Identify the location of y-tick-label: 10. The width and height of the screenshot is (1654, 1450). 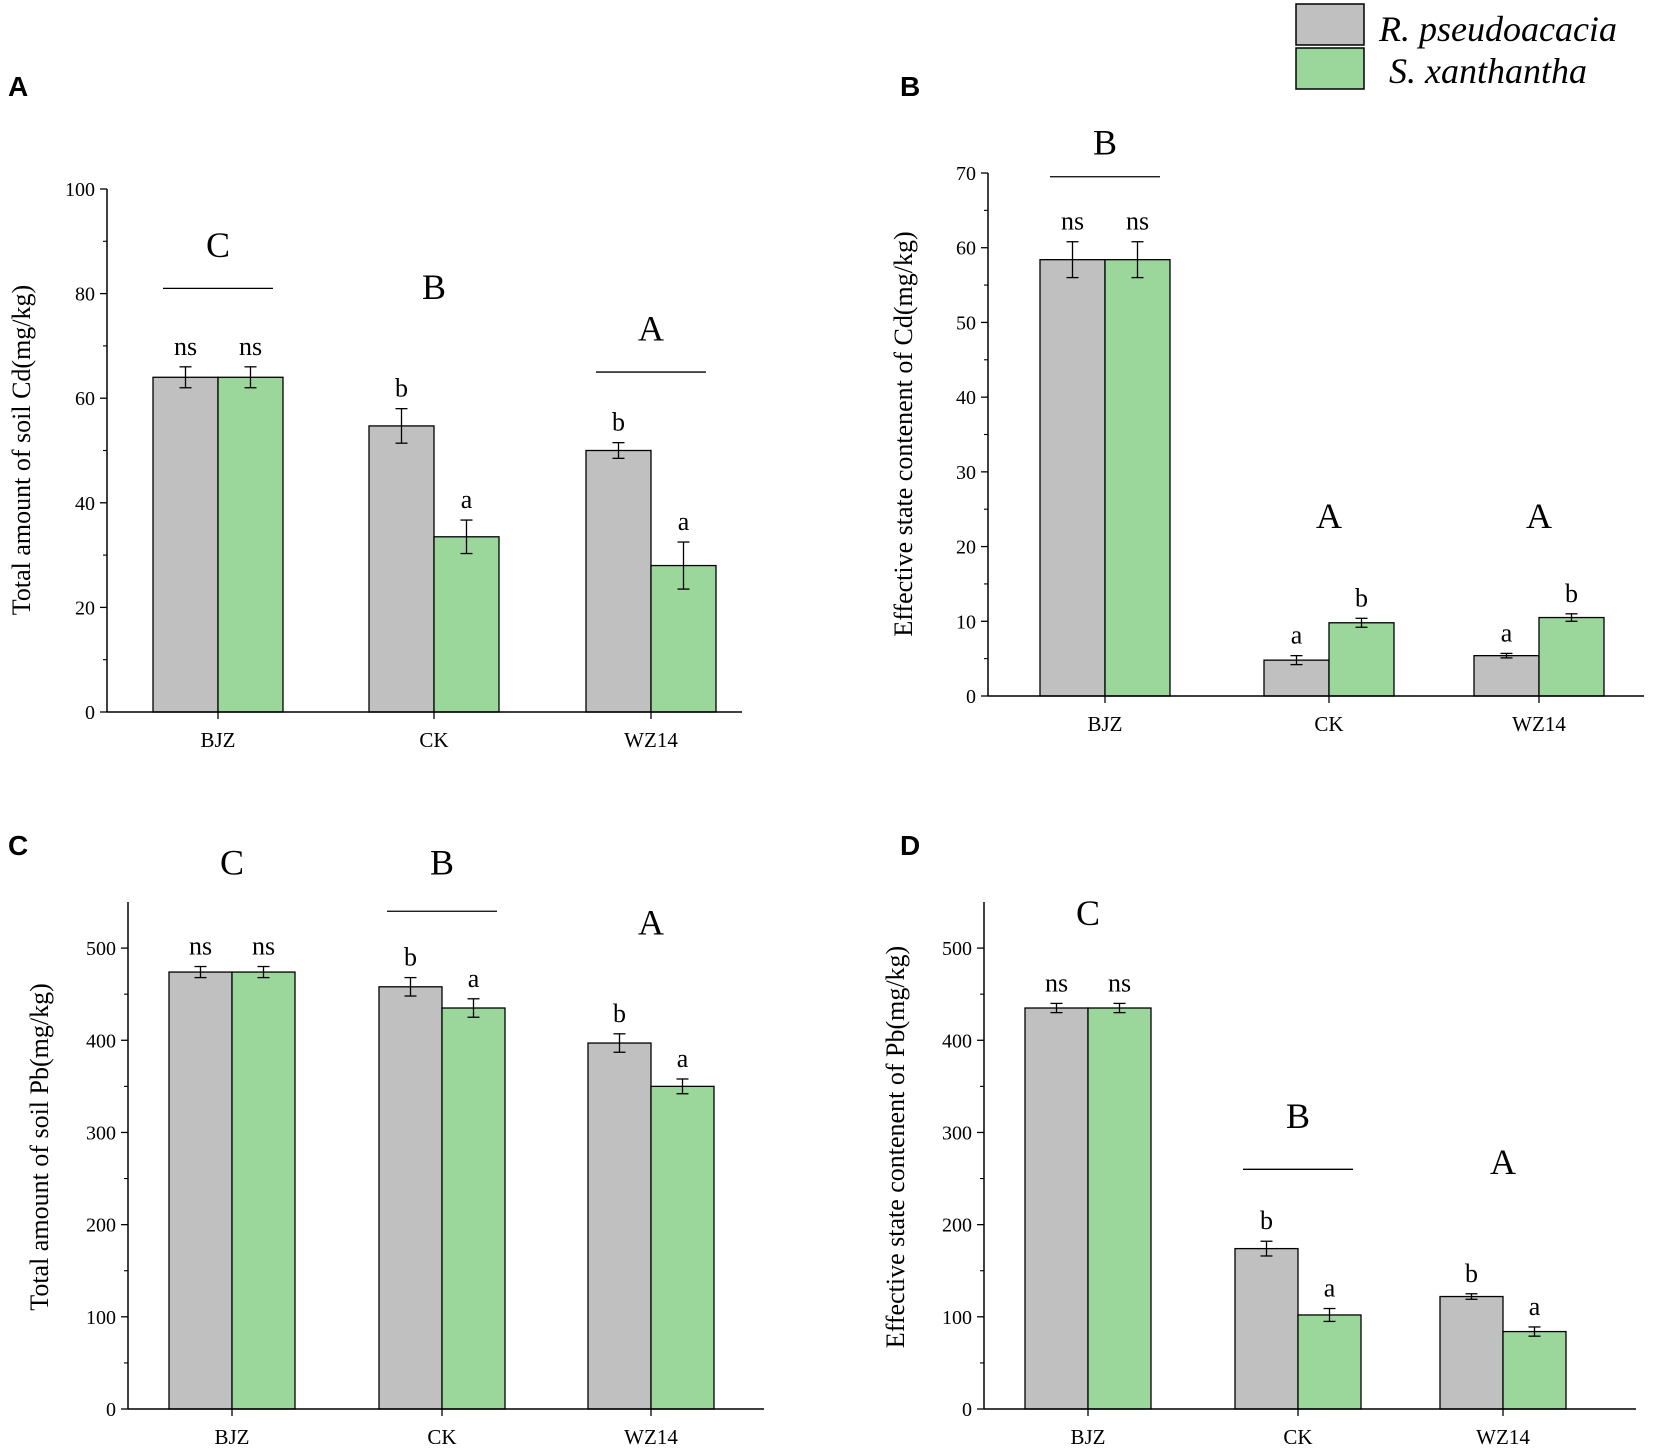
(966, 622).